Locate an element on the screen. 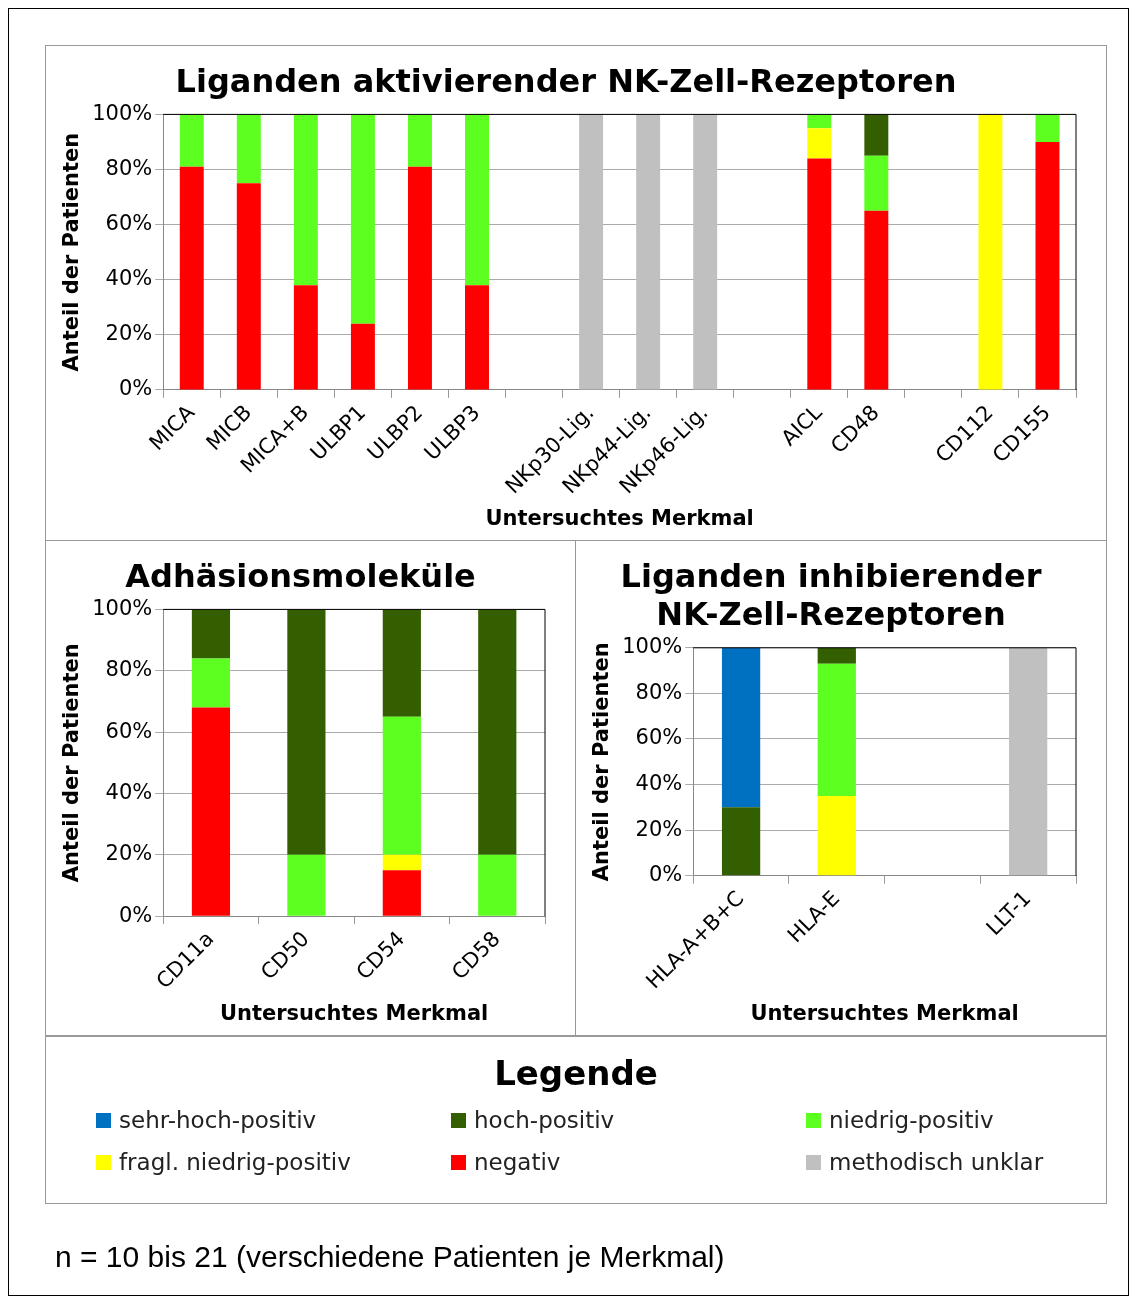  legend-label: methodisch unklar is located at coordinates (936, 1162).